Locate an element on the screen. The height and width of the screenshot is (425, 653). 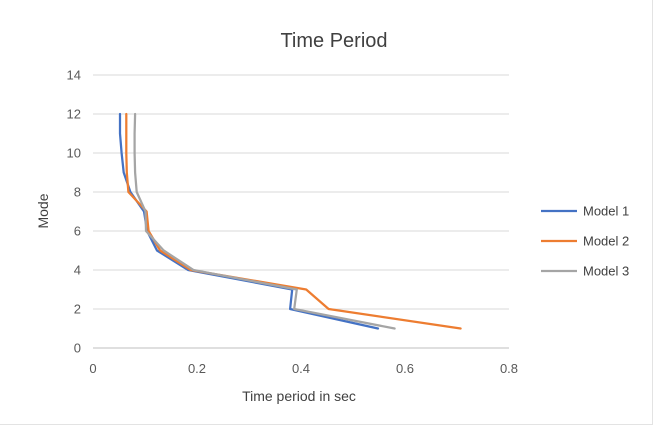
y-tick-label: 2 is located at coordinates (77, 309).